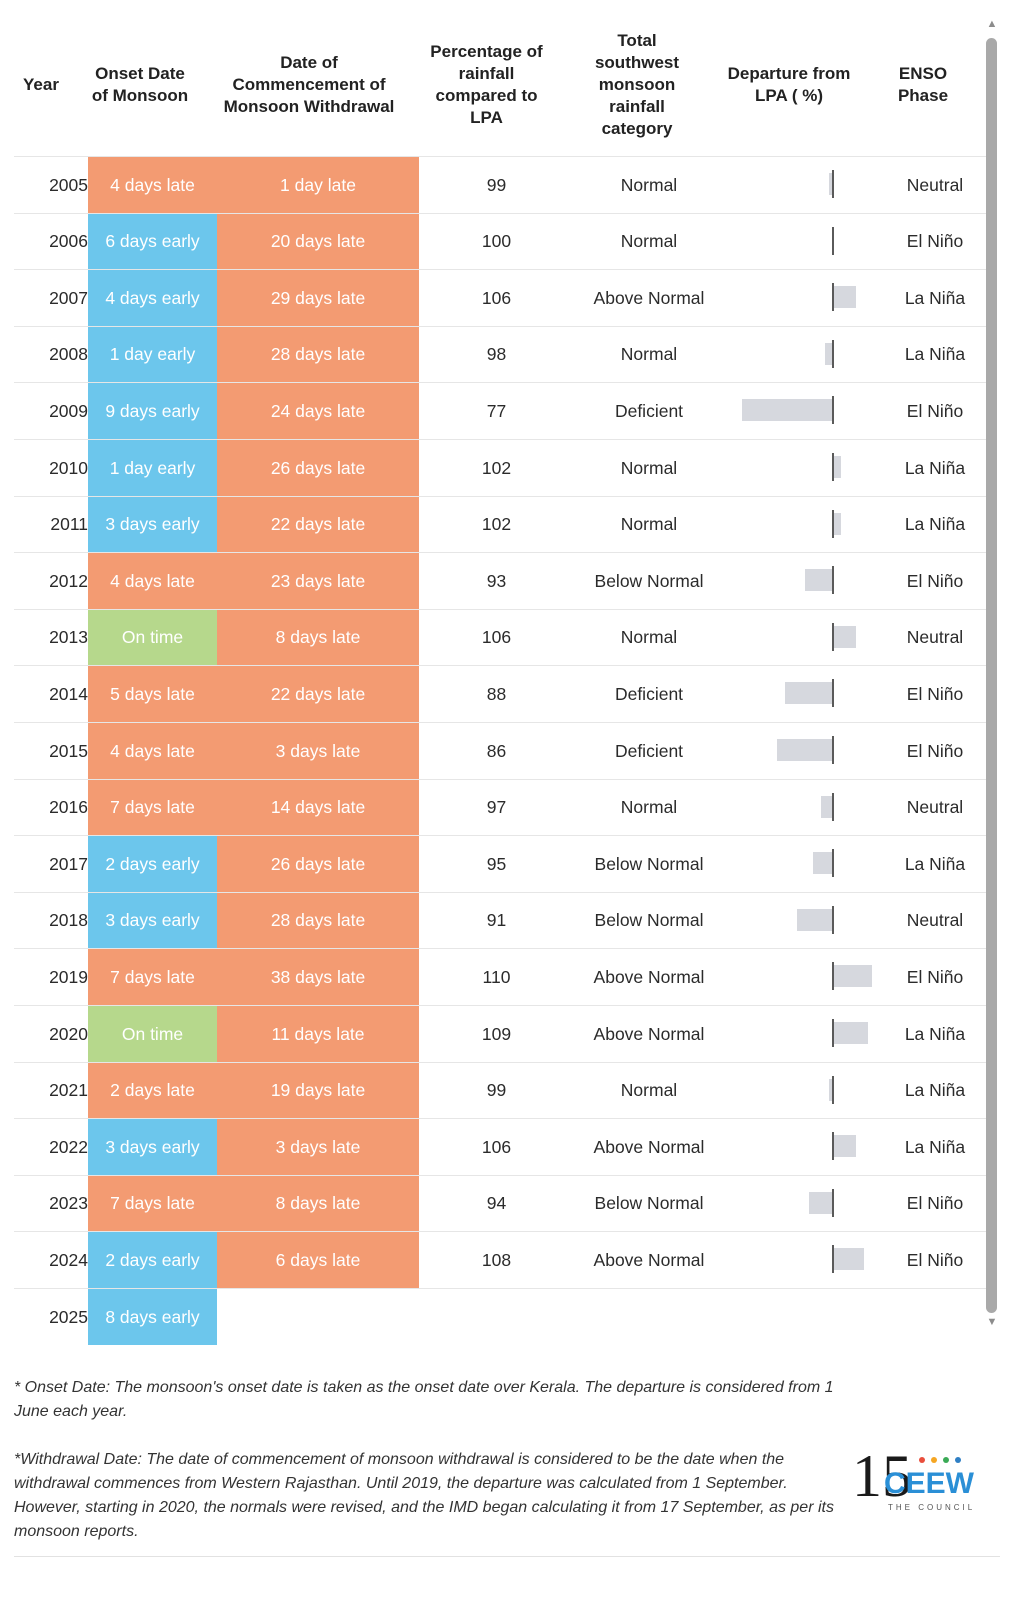 The width and height of the screenshot is (1035, 1600). I want to click on logo-tagline: THE COUNCIL, so click(931, 1507).